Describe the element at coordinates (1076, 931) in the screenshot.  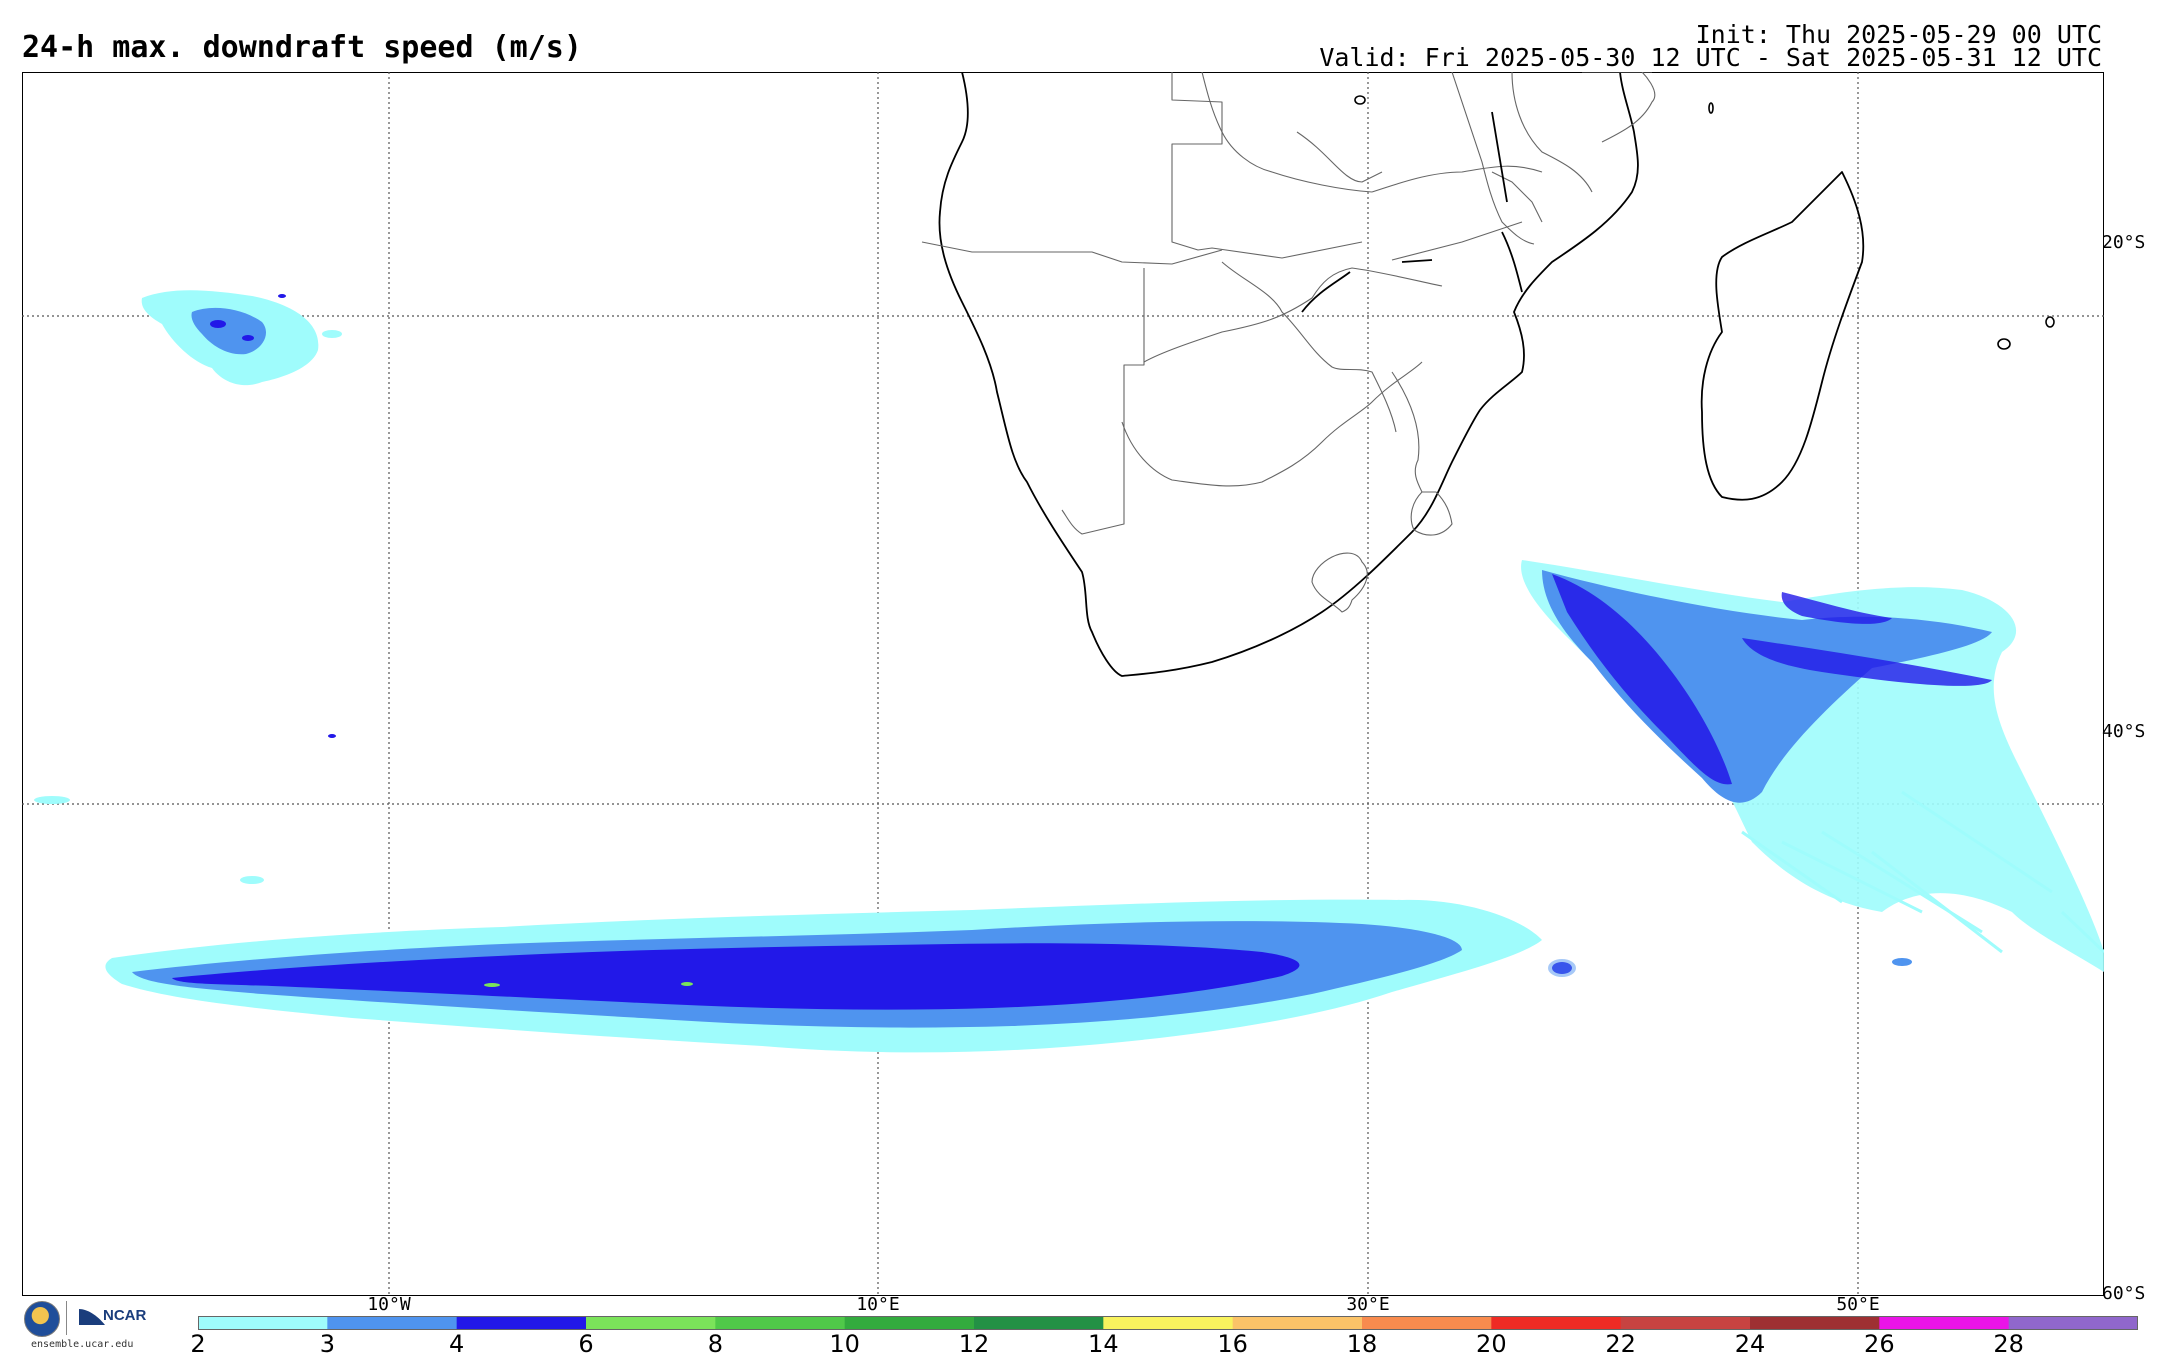
I see `band-blobs` at that location.